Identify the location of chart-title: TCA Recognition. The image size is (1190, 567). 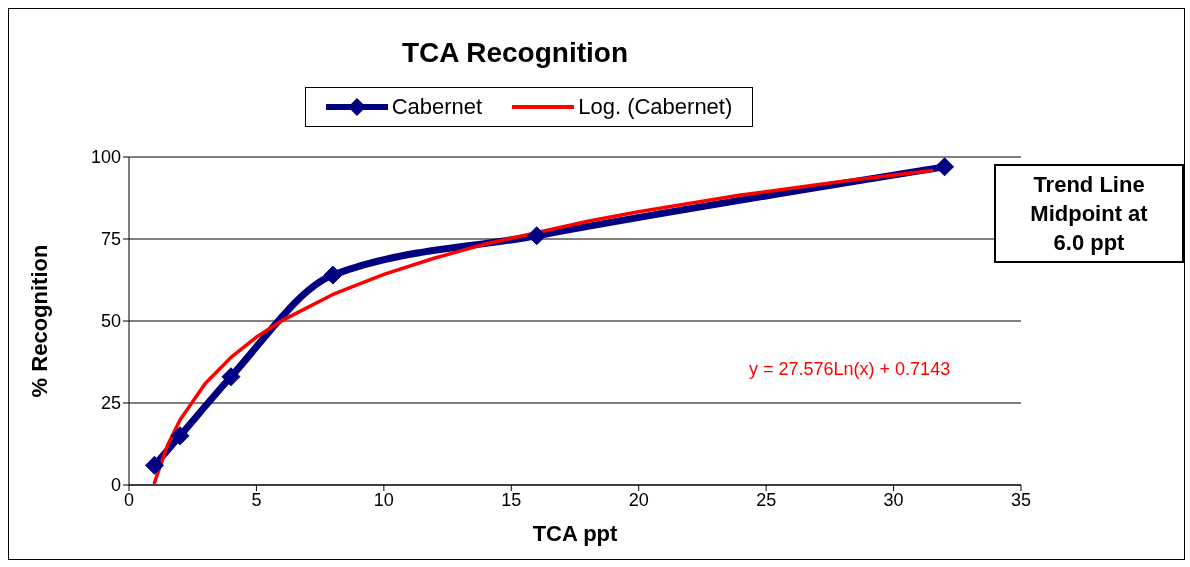
(515, 53).